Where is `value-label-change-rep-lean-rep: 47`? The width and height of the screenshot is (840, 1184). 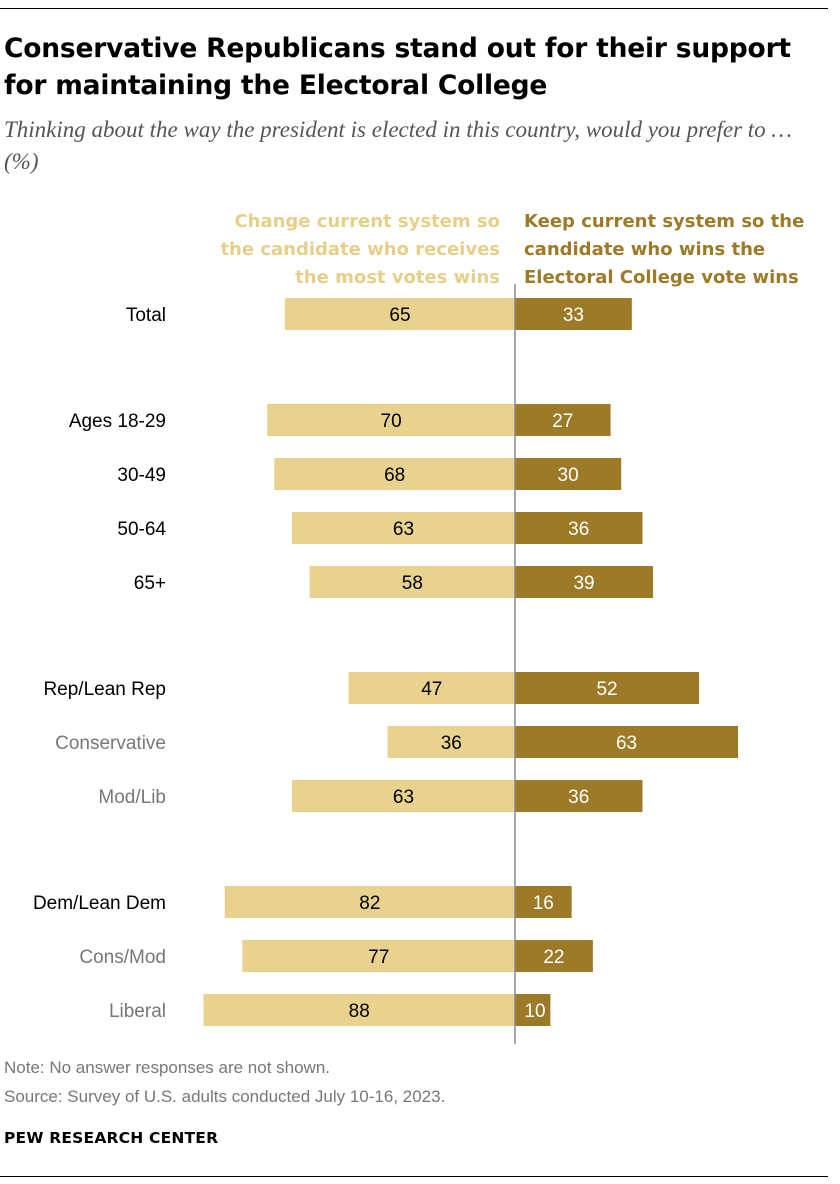 value-label-change-rep-lean-rep: 47 is located at coordinates (431, 689).